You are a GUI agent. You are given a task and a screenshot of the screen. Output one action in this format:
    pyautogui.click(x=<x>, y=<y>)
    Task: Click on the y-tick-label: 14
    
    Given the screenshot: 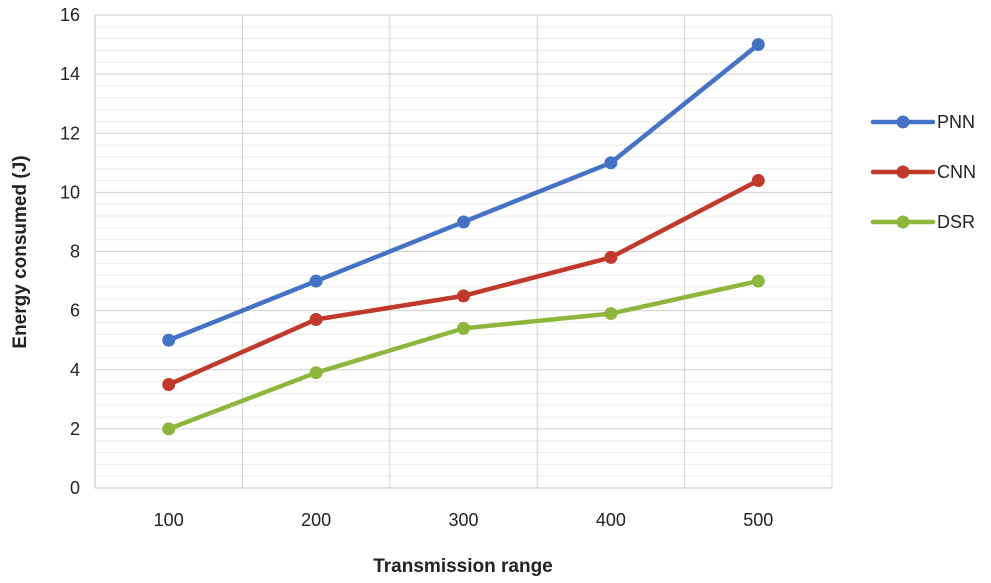 What is the action you would take?
    pyautogui.click(x=70, y=74)
    